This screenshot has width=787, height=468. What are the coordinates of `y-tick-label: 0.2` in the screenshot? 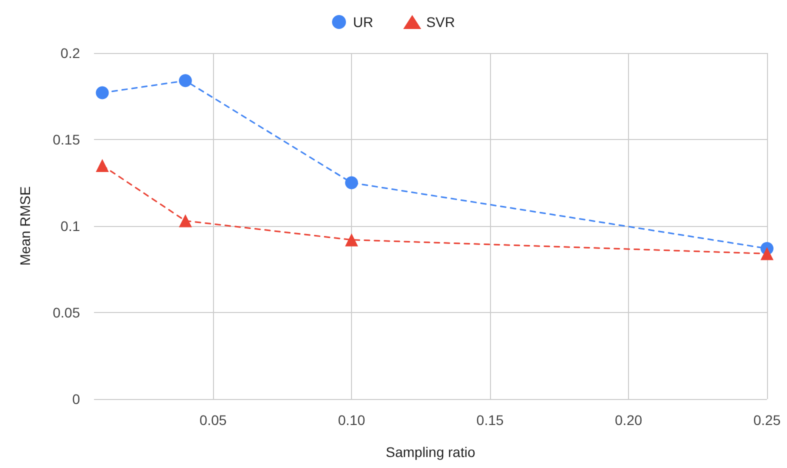 It's located at (70, 53).